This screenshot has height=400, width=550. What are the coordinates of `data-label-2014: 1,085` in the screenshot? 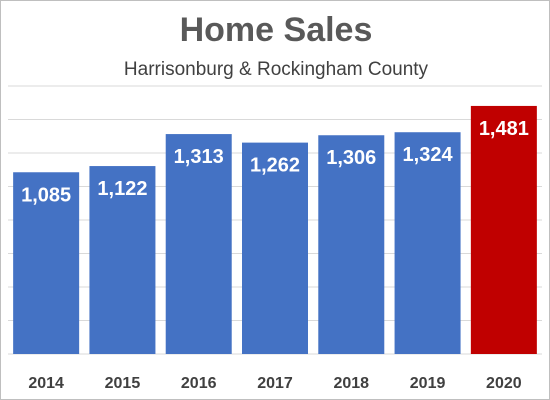 It's located at (46, 195).